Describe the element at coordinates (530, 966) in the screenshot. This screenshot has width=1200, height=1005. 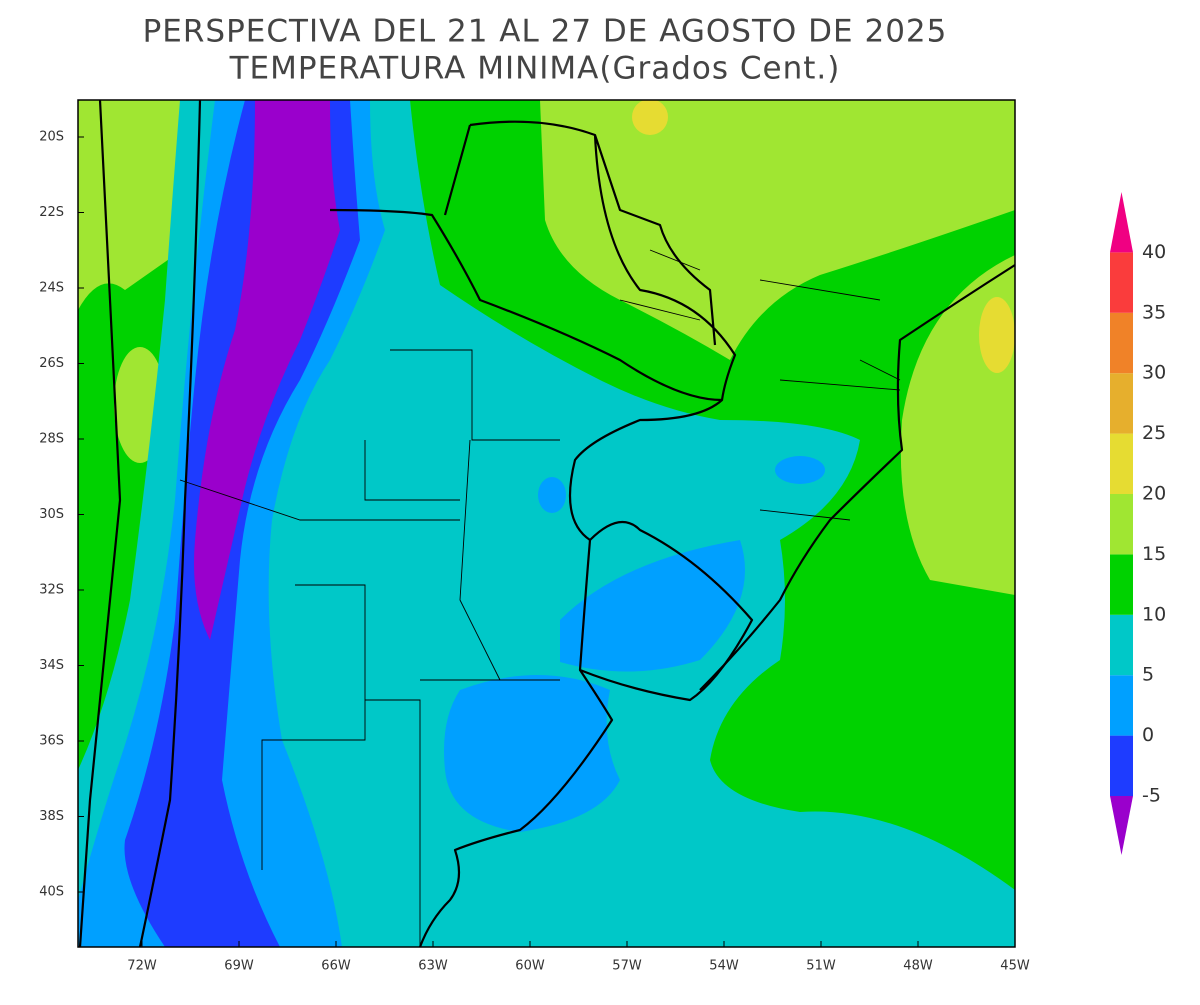
I see `lon-label: 60W` at that location.